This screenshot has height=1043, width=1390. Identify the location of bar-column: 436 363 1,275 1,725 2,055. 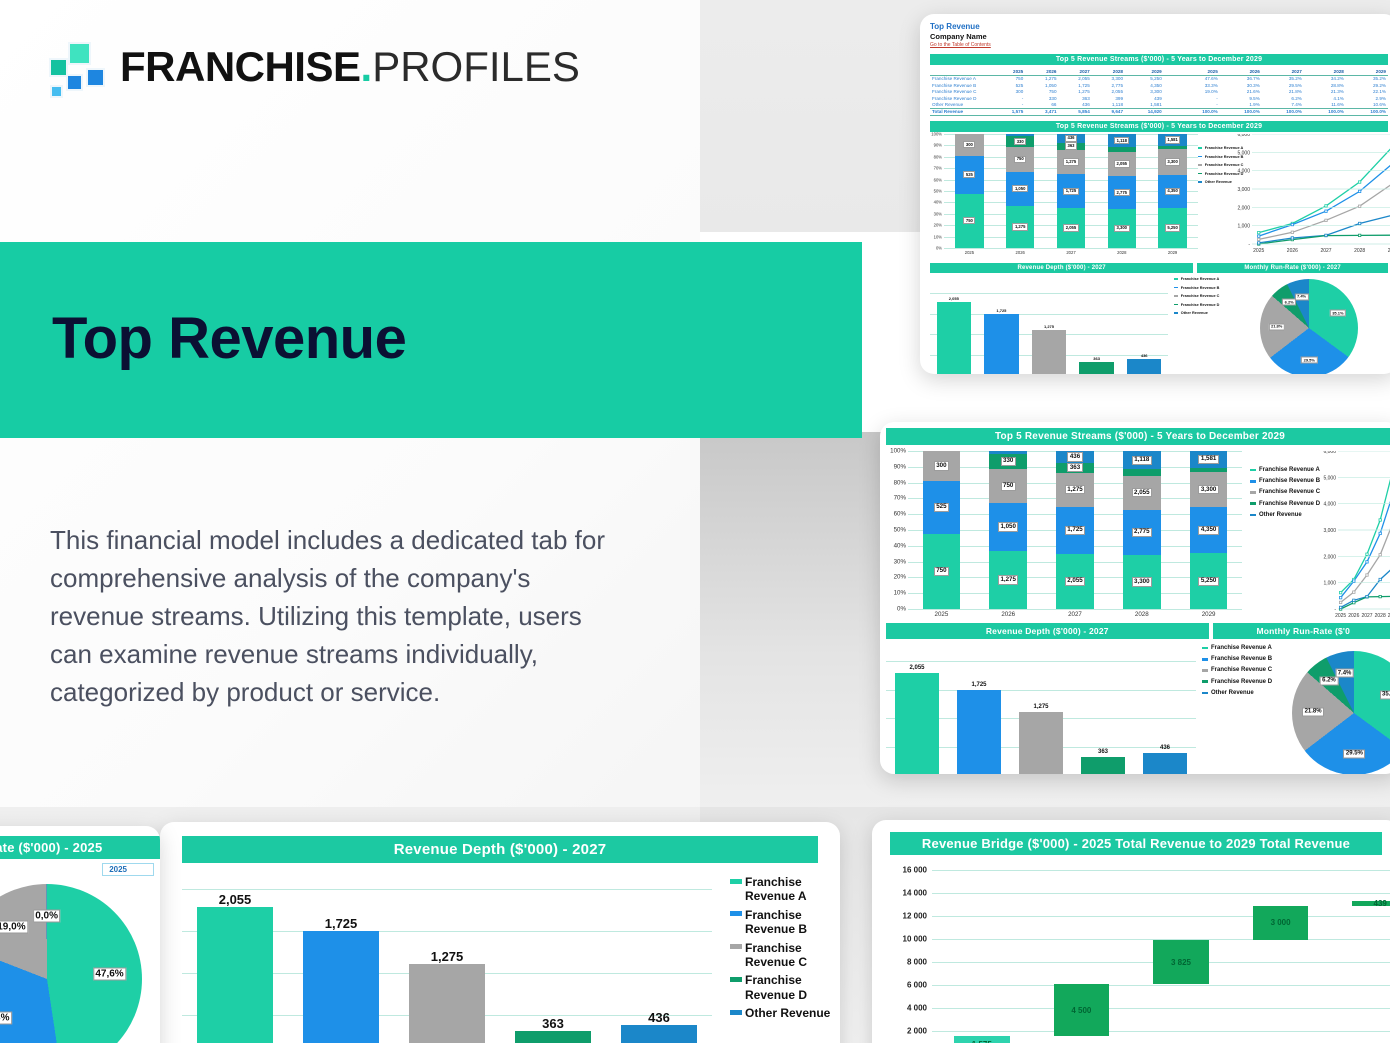
(1071, 191).